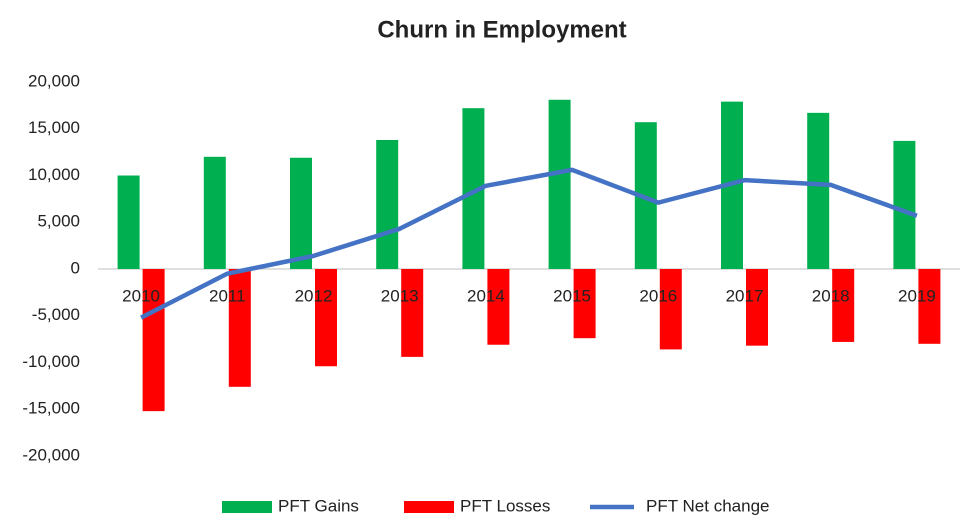 This screenshot has height=516, width=966. I want to click on y-tick-label: -5,000, so click(56, 314).